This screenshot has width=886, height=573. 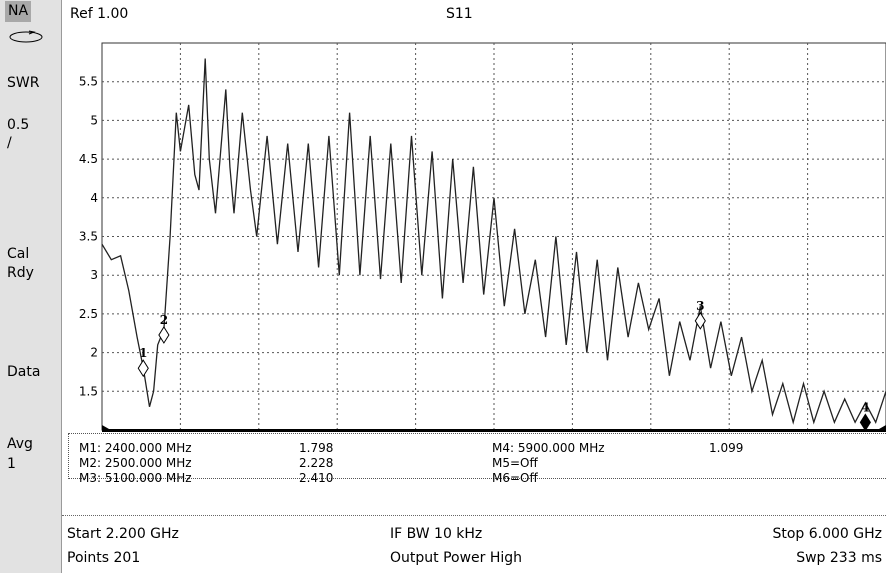 I want to click on scale-value: 0.5, so click(x=18, y=125).